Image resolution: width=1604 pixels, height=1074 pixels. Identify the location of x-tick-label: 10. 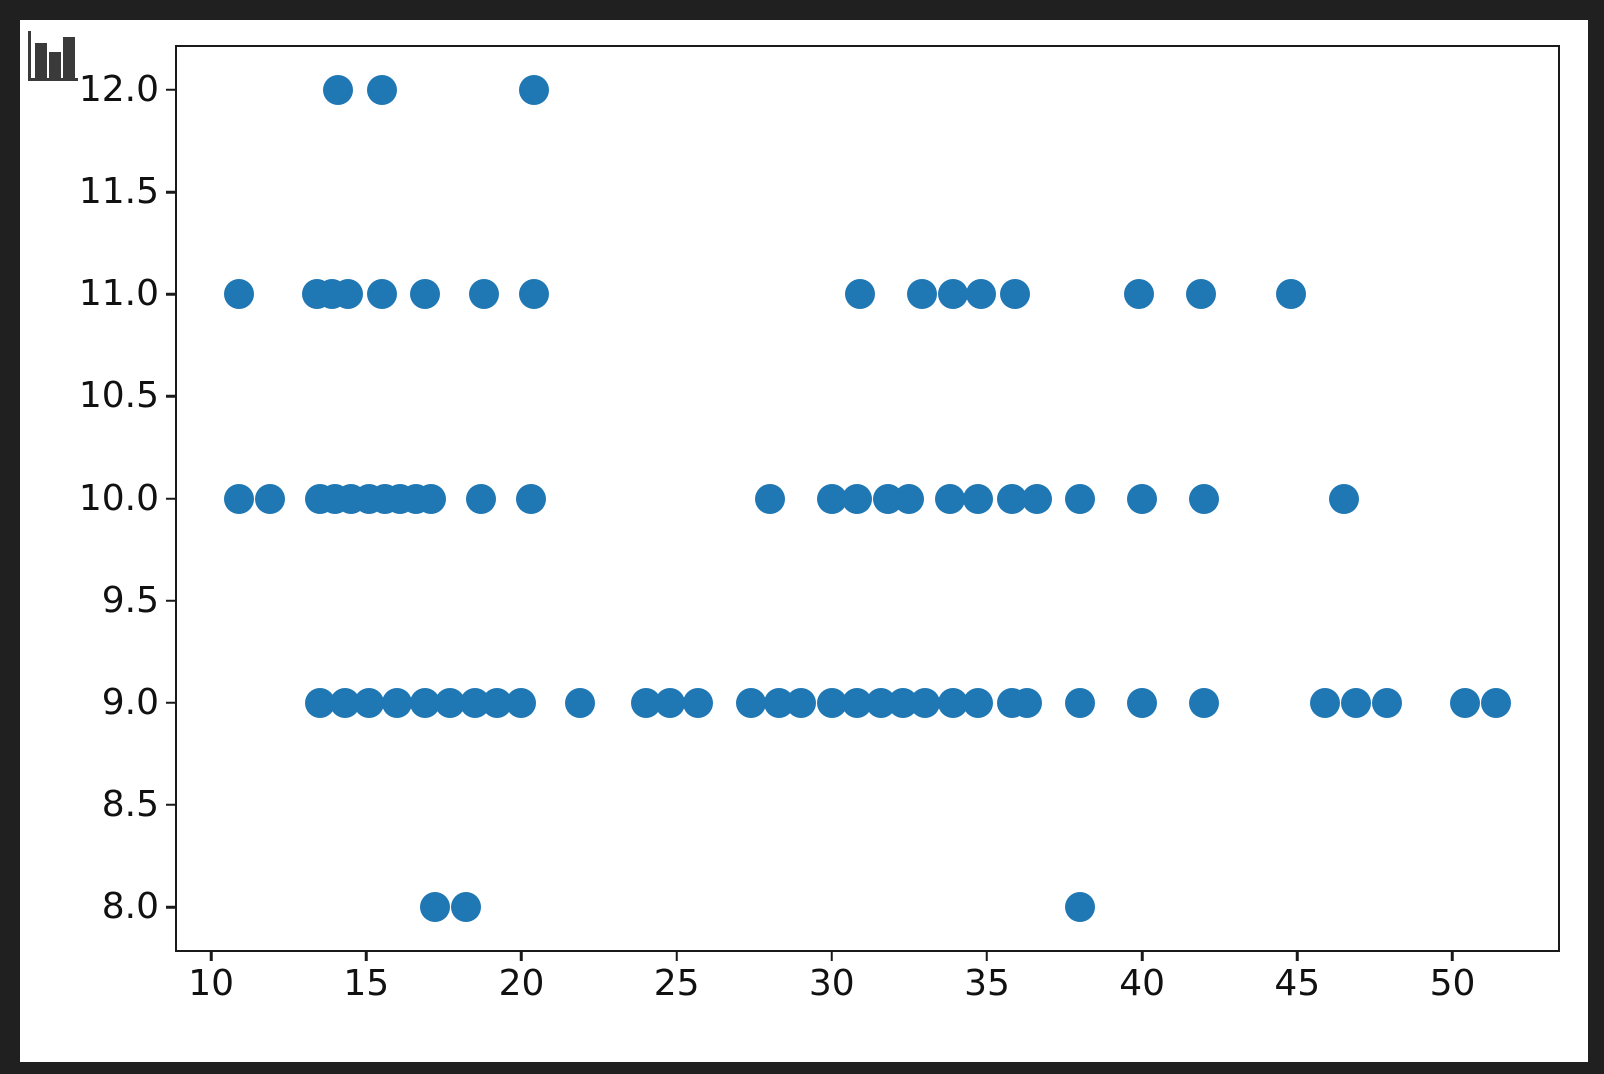
(211, 983).